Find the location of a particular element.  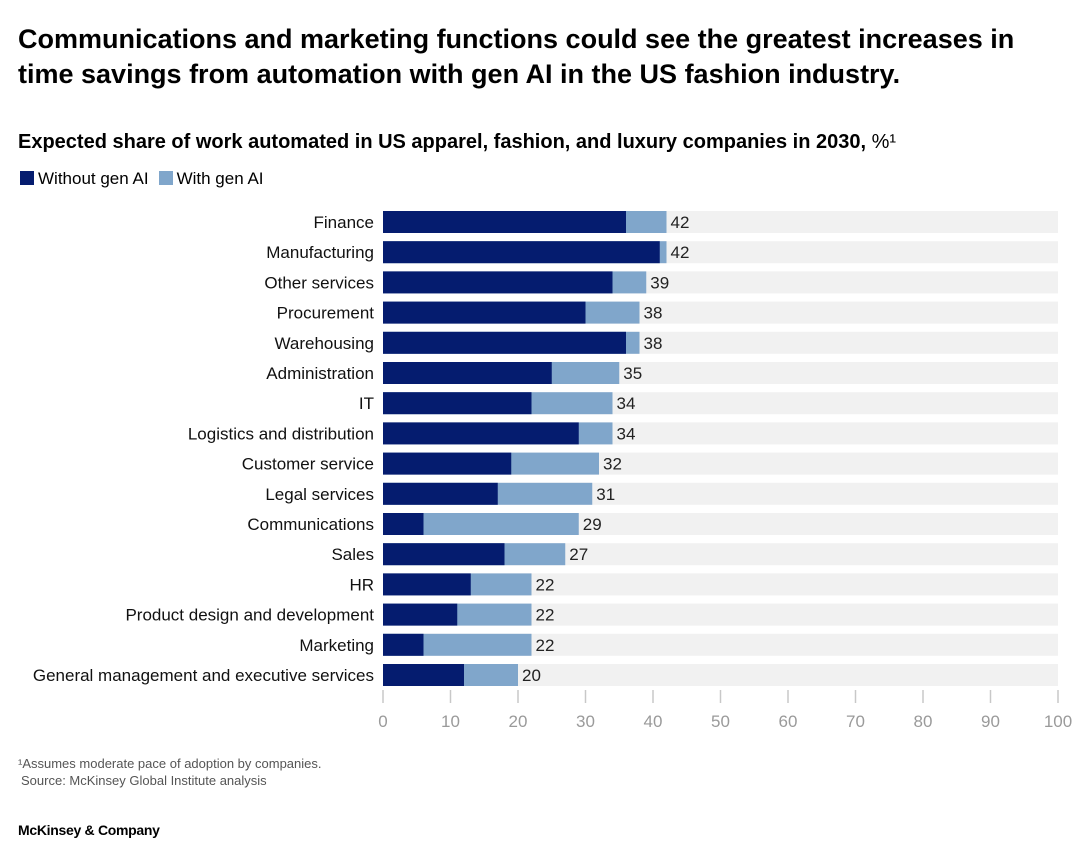

x-tick-label: 60 is located at coordinates (788, 721).